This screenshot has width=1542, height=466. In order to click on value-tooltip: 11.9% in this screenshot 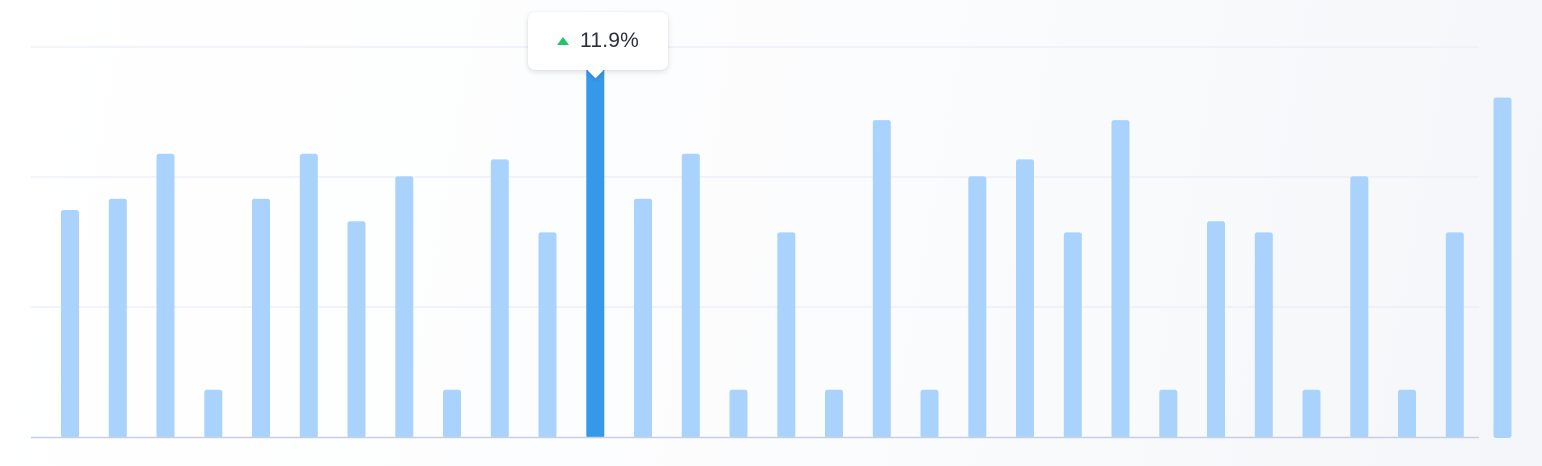, I will do `click(598, 41)`.